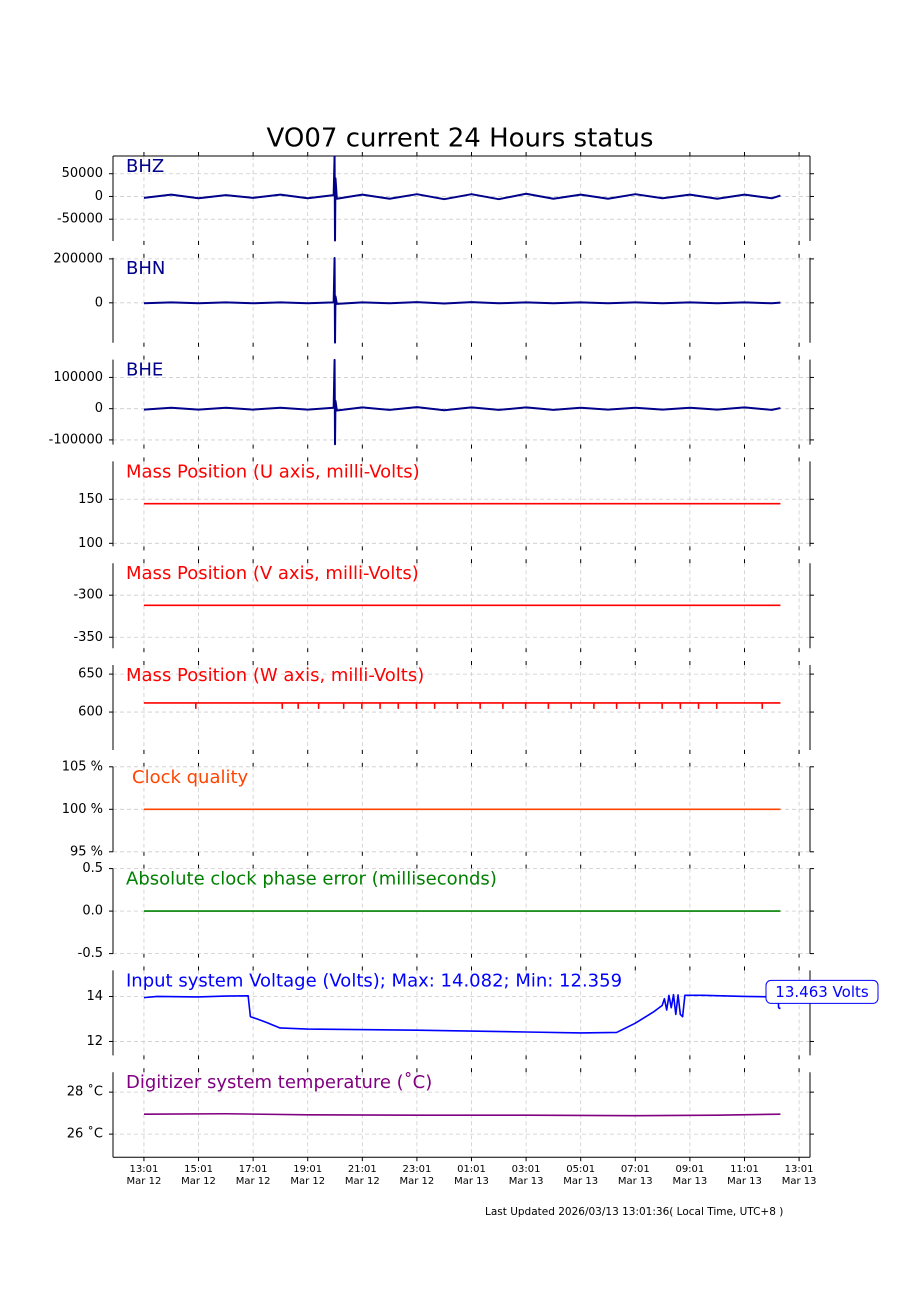 This screenshot has height=1300, width=900. What do you see at coordinates (275, 675) in the screenshot?
I see `panel-title: Mass Position (W axis, milli-Volts)` at bounding box center [275, 675].